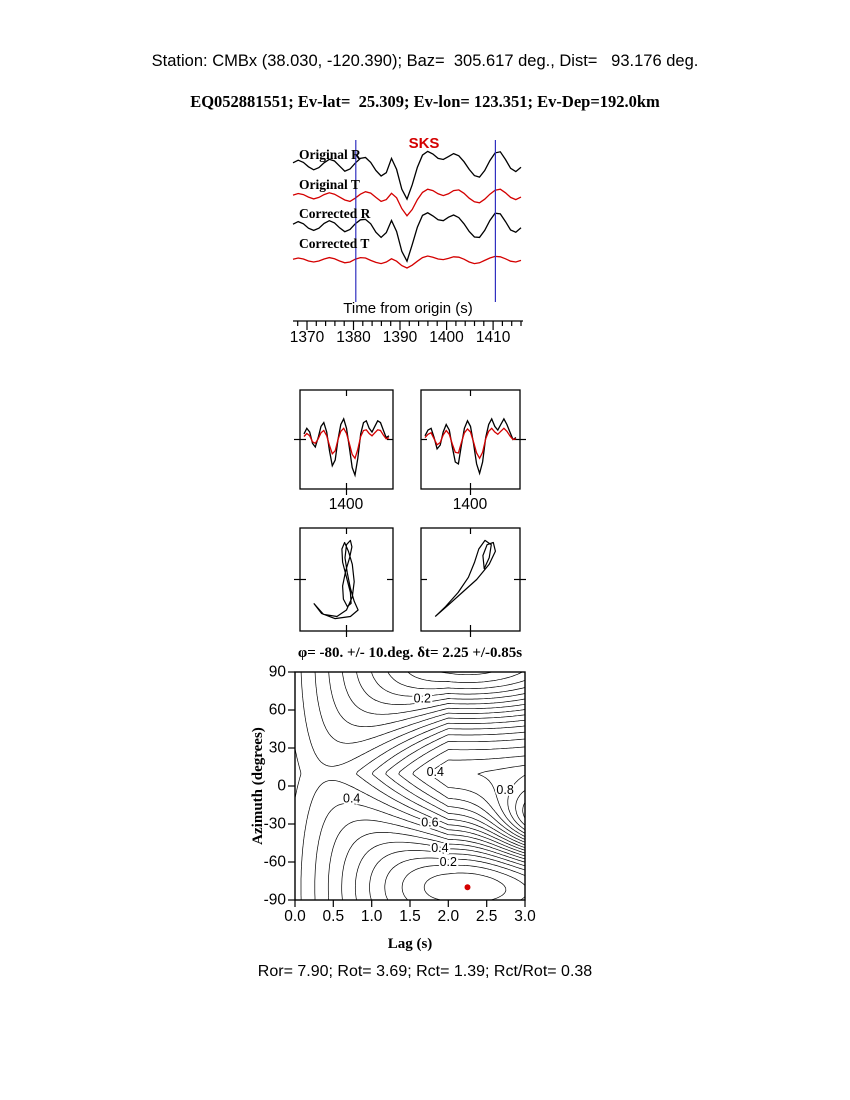  I want to click on azimuth-tick-label: -60, so click(274, 862).